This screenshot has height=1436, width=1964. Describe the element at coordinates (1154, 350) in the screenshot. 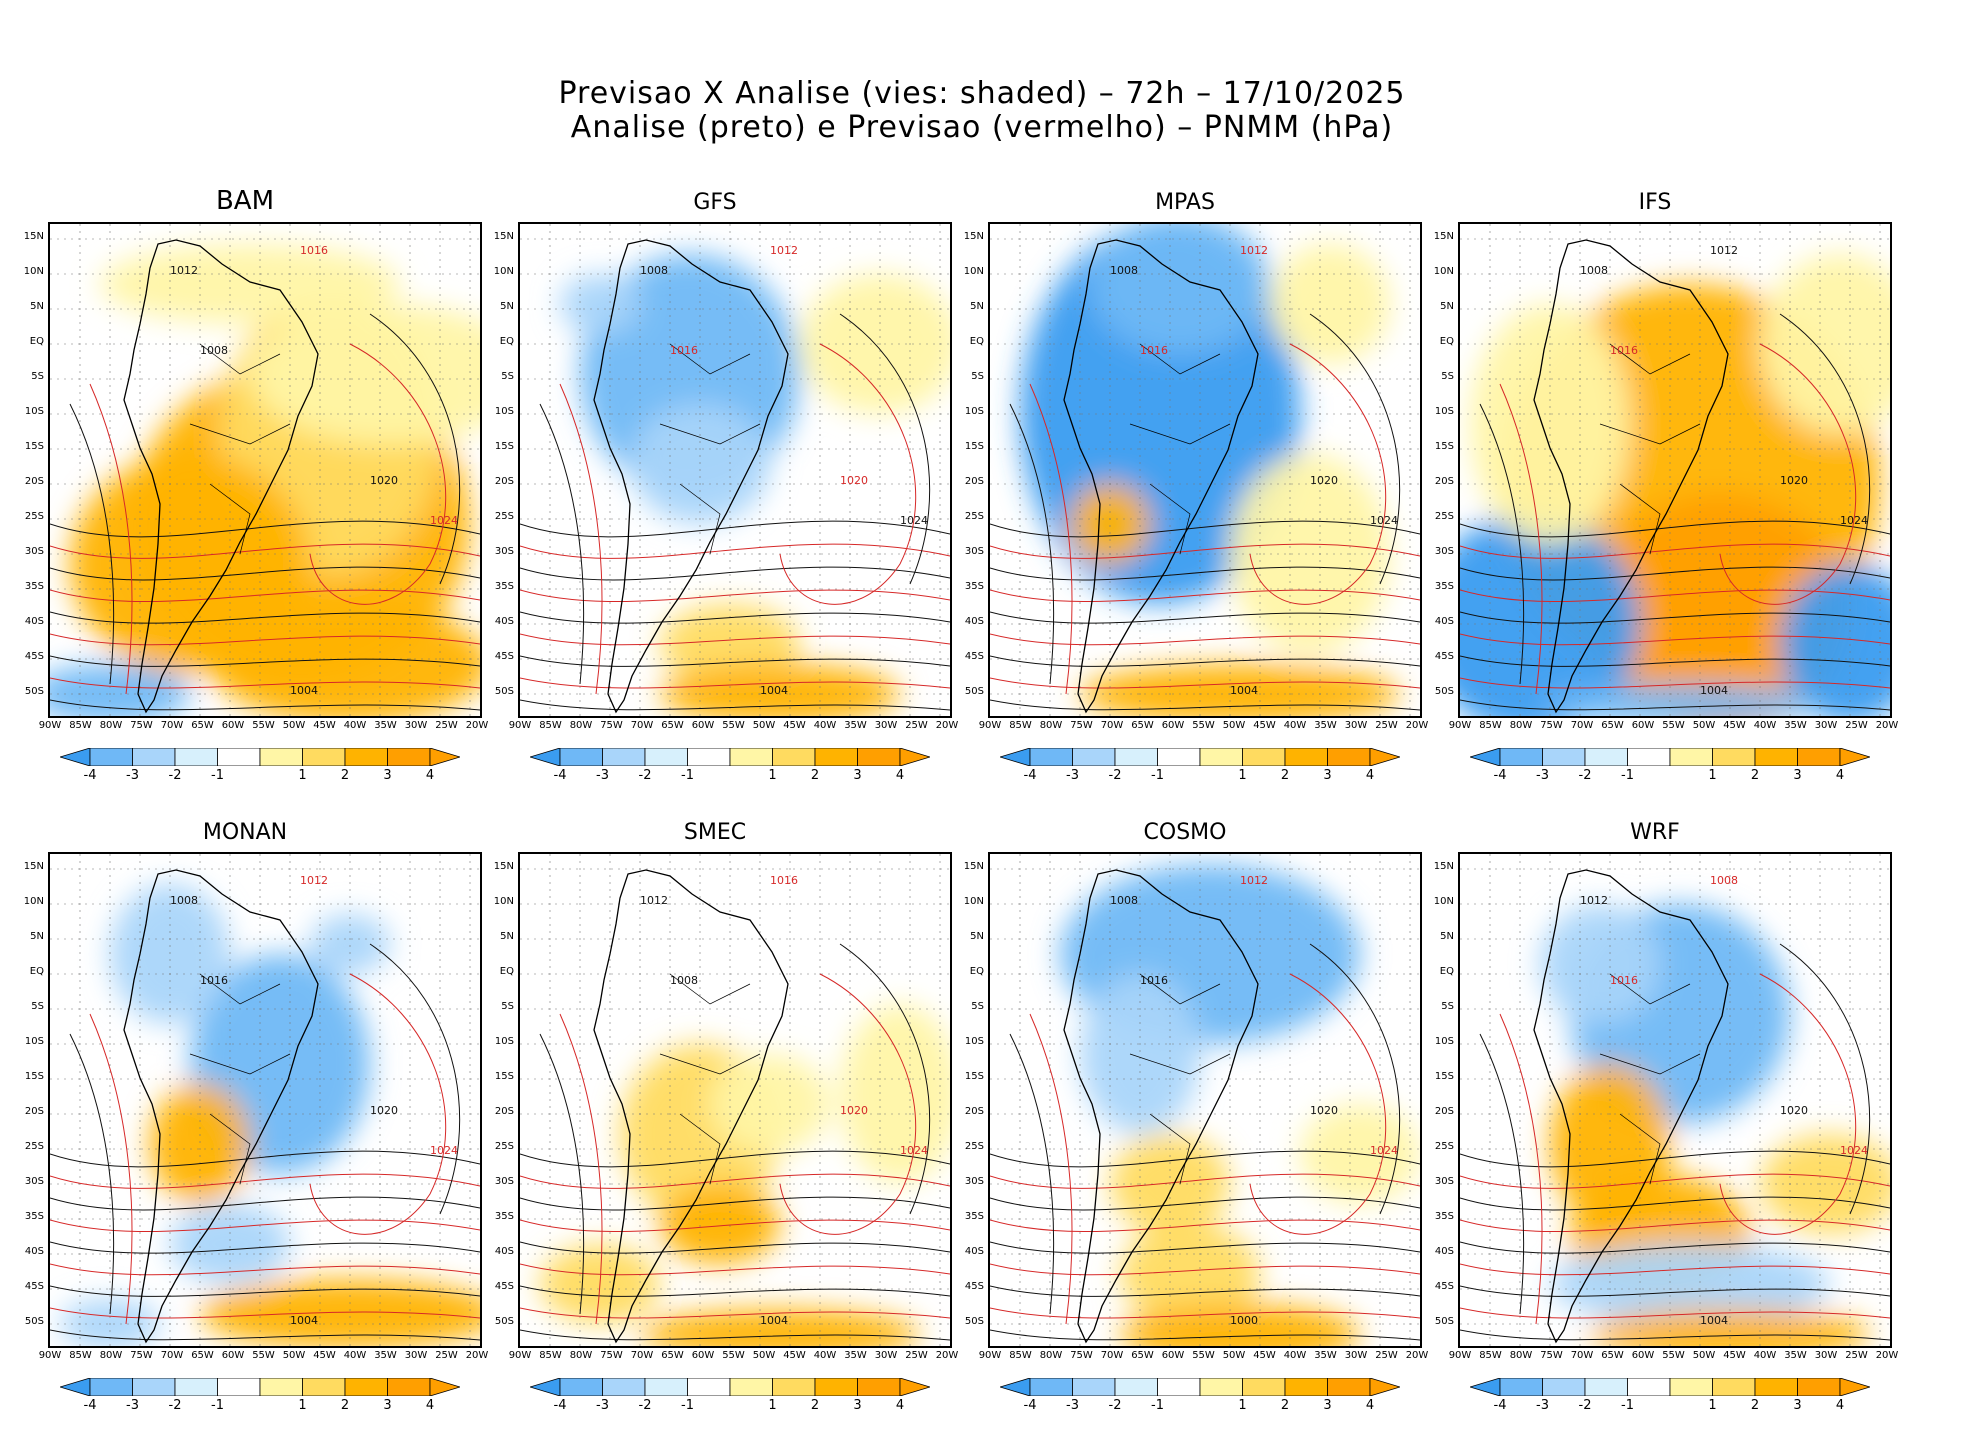

I see `contour-label: 1016` at that location.